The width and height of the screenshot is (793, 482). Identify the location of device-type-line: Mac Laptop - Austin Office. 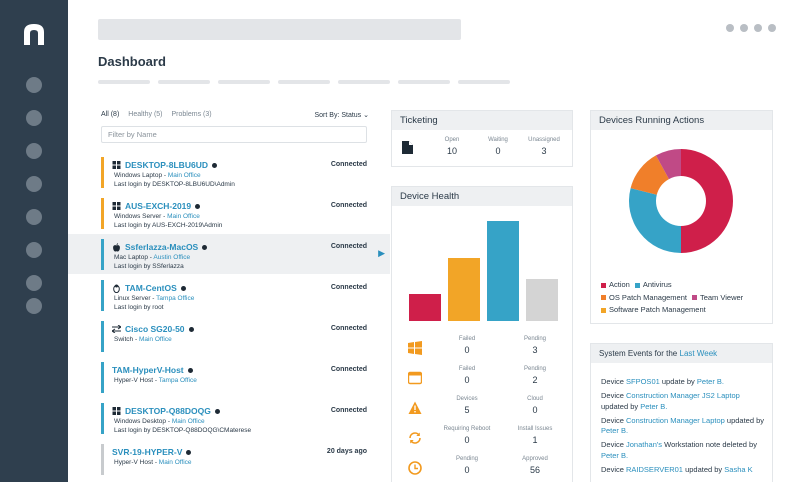
(152, 257).